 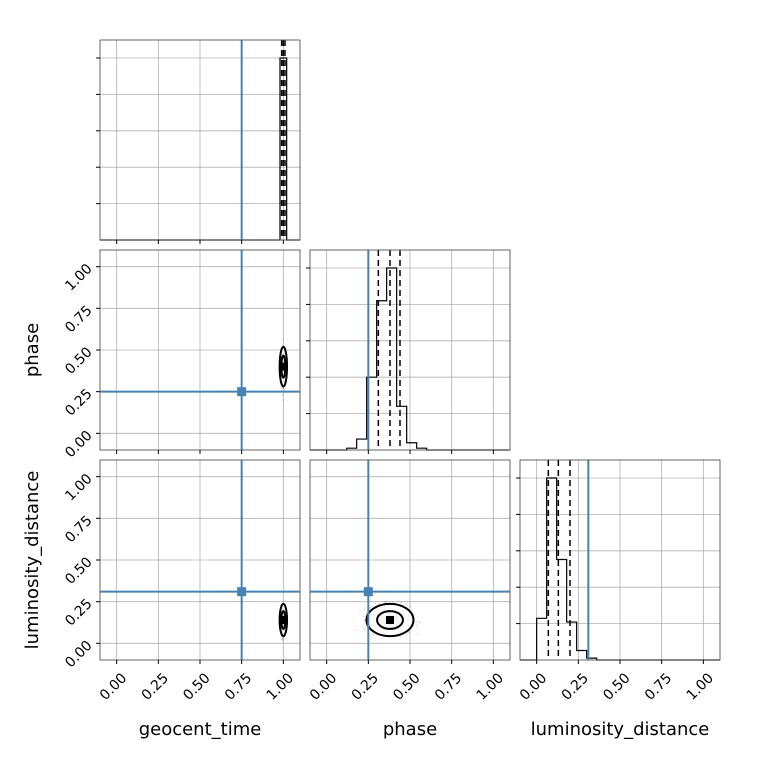 What do you see at coordinates (200, 140) in the screenshot?
I see `hist-grid-geocent_time` at bounding box center [200, 140].